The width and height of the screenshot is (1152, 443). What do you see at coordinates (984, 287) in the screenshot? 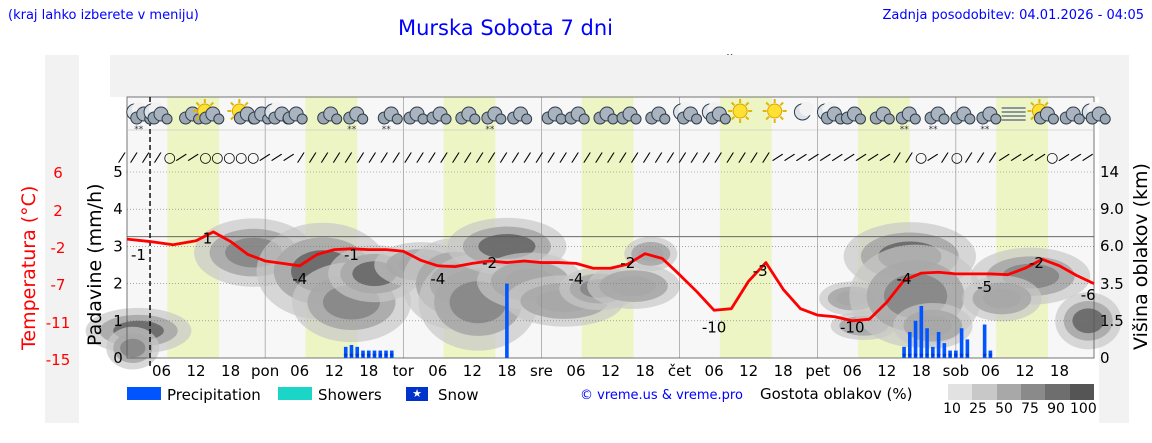
I see `temperature-label: -5` at bounding box center [984, 287].